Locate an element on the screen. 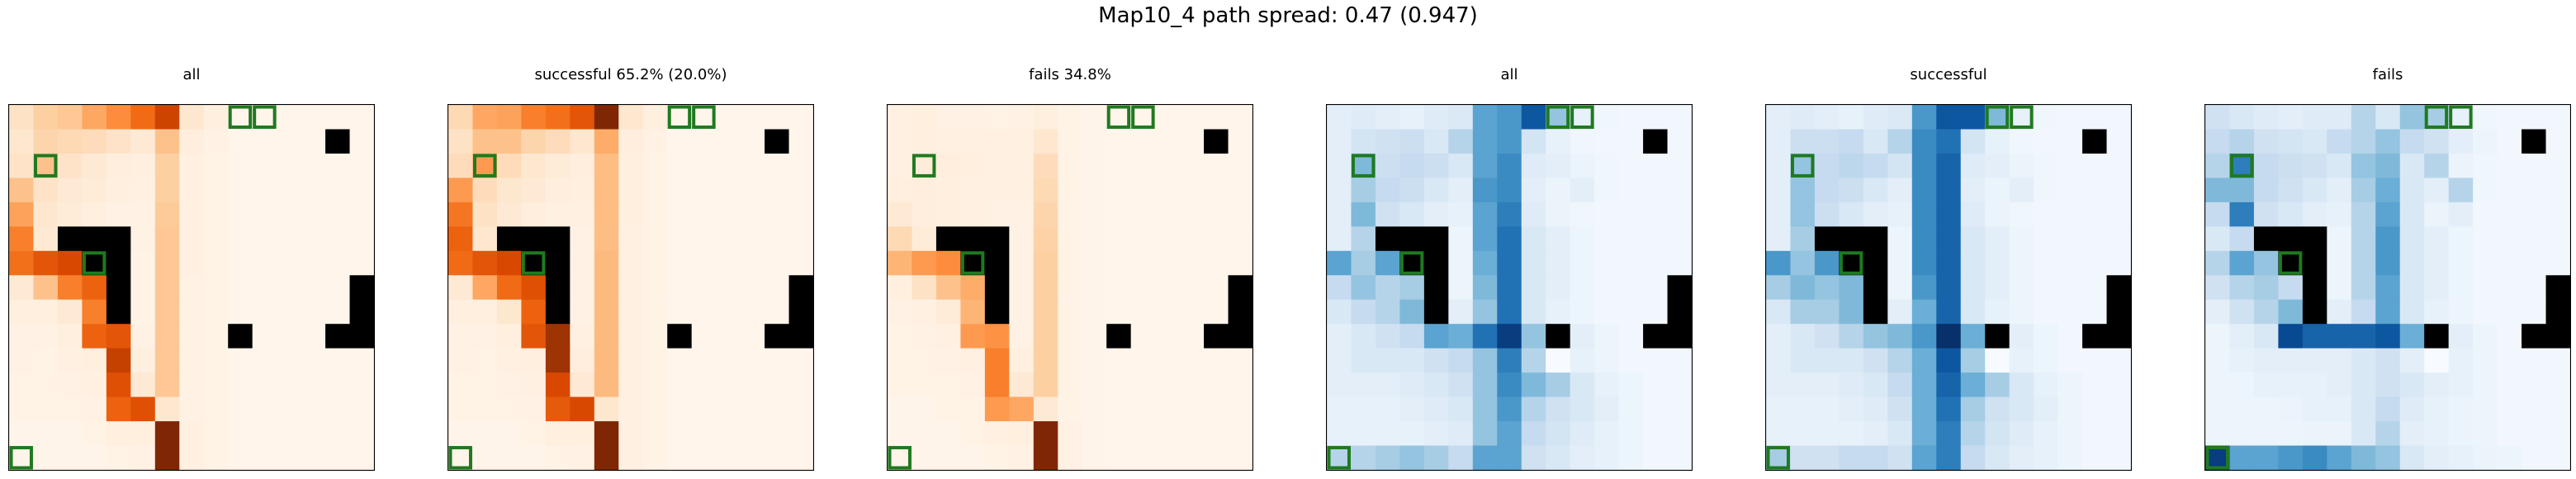 Image resolution: width=2576 pixels, height=479 pixels. panel-title-all-oranges: all is located at coordinates (191, 75).